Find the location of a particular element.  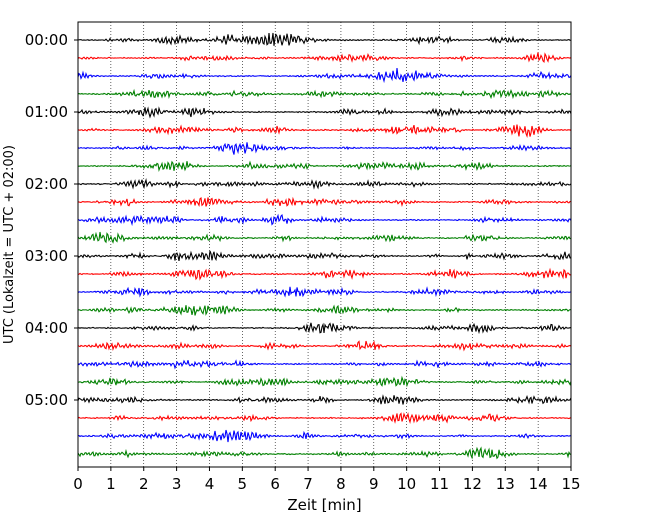

x-tick-label: 8 is located at coordinates (341, 484).